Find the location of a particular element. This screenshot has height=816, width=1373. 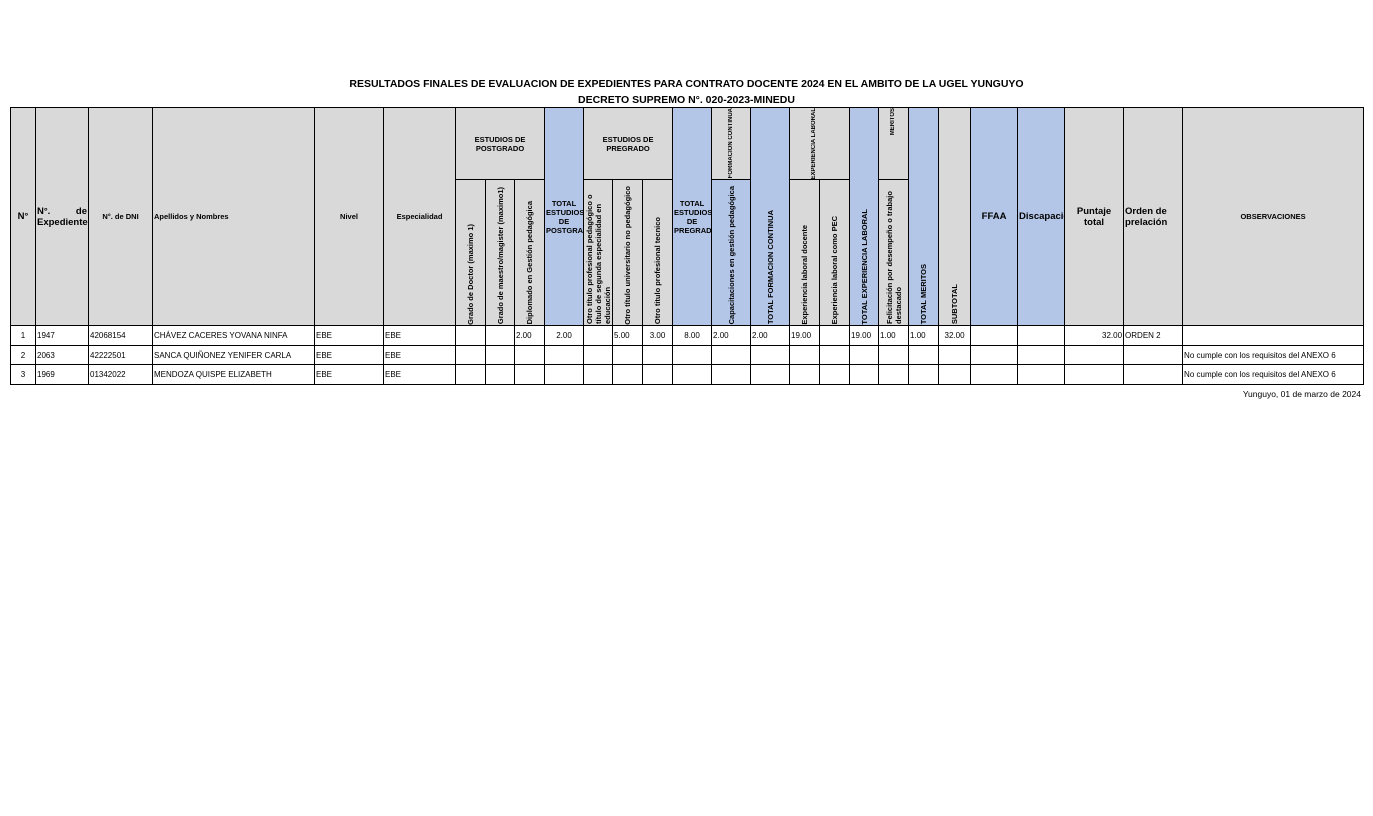

col-header: TOTAL EXPERIENCIA LABORAL is located at coordinates (864, 216).